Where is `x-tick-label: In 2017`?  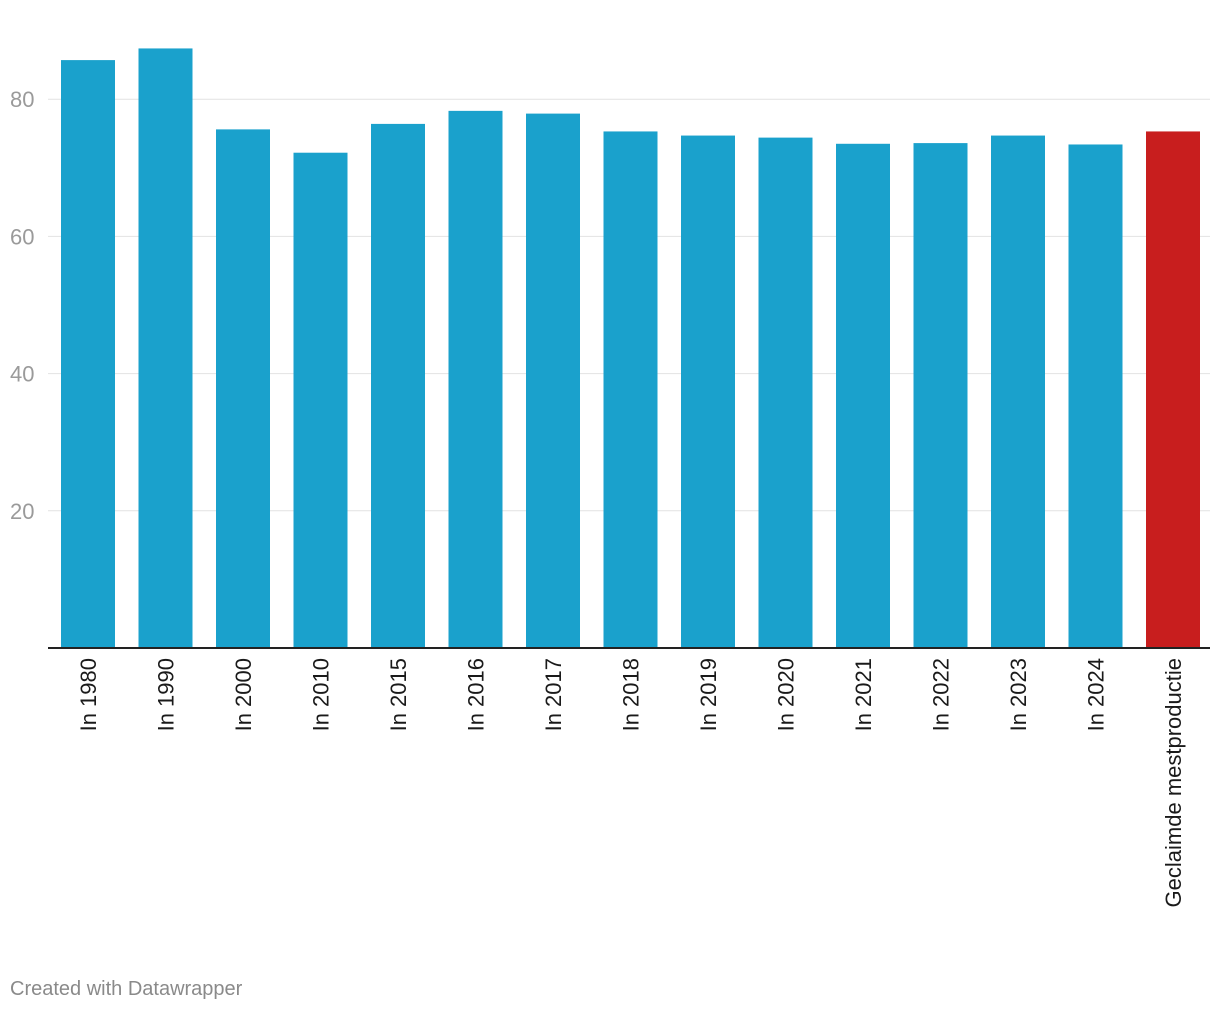
x-tick-label: In 2017 is located at coordinates (553, 694).